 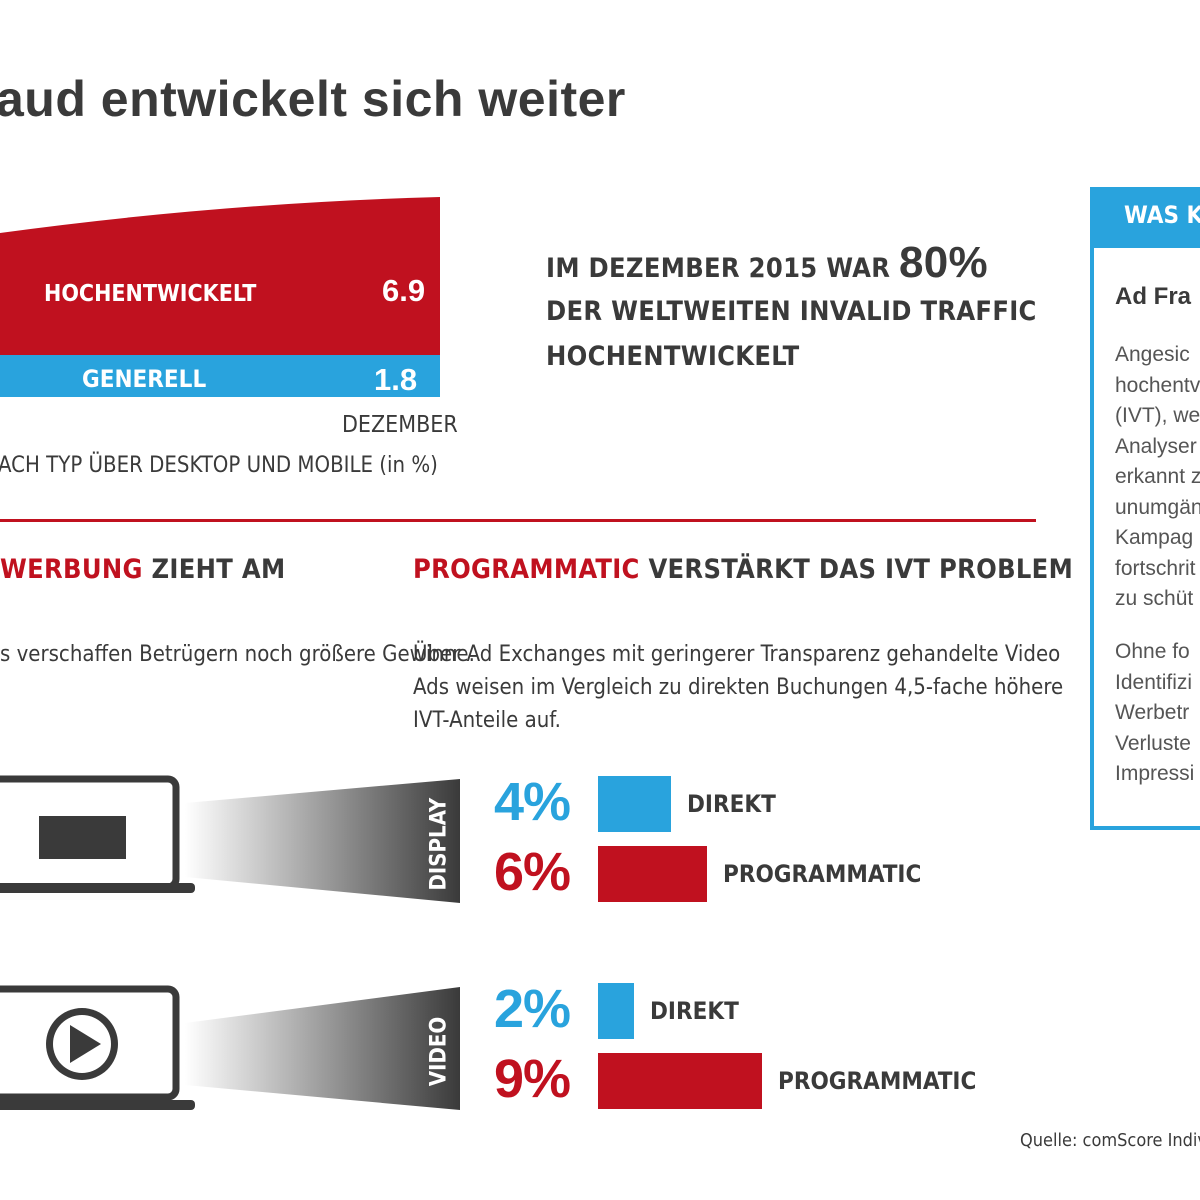 What do you see at coordinates (532, 1009) in the screenshot?
I see `bar-value-video-direkt: 2%` at bounding box center [532, 1009].